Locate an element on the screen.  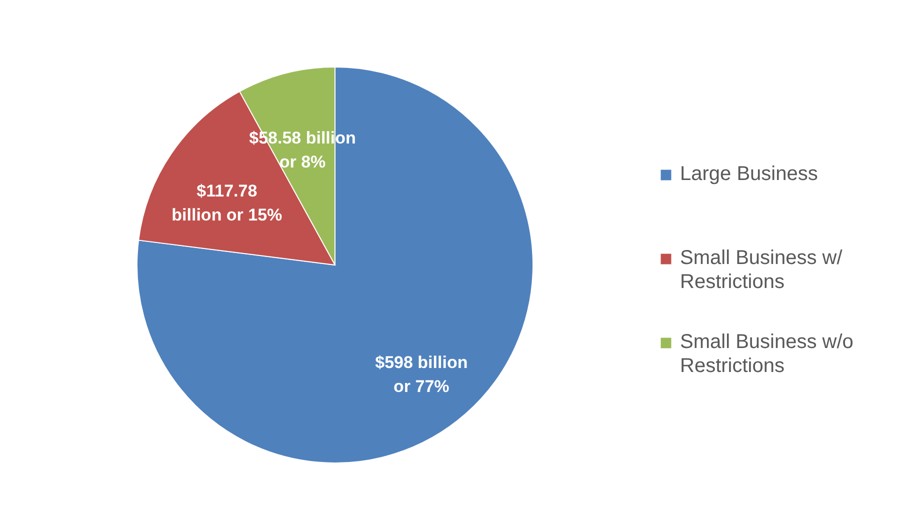
legend-label: Small Business w/ Restrictions is located at coordinates (761, 270).